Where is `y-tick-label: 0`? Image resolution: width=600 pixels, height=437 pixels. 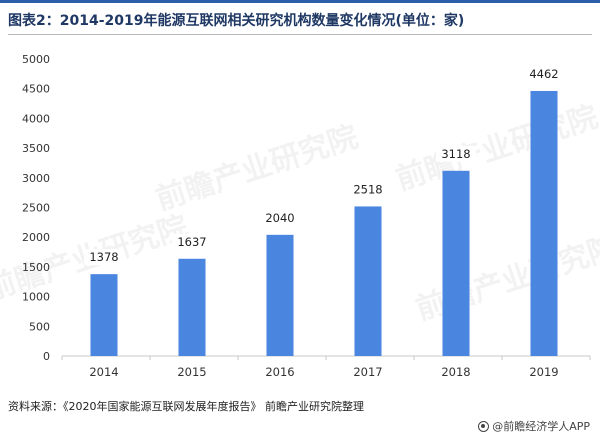 y-tick-label: 0 is located at coordinates (46, 356).